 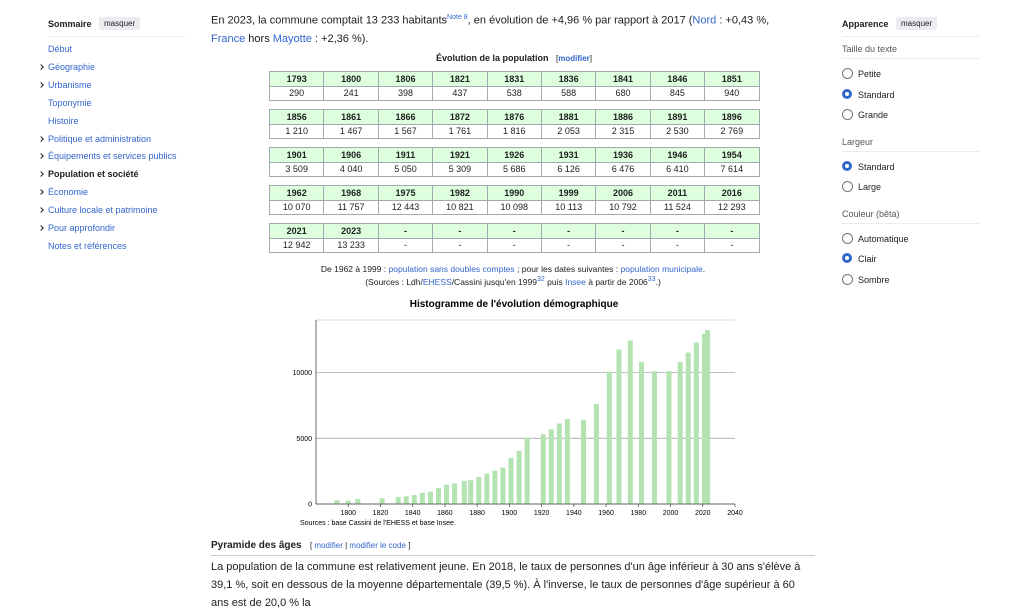 What do you see at coordinates (107, 156) in the screenshot?
I see `toc-item: Équipements et services publics` at bounding box center [107, 156].